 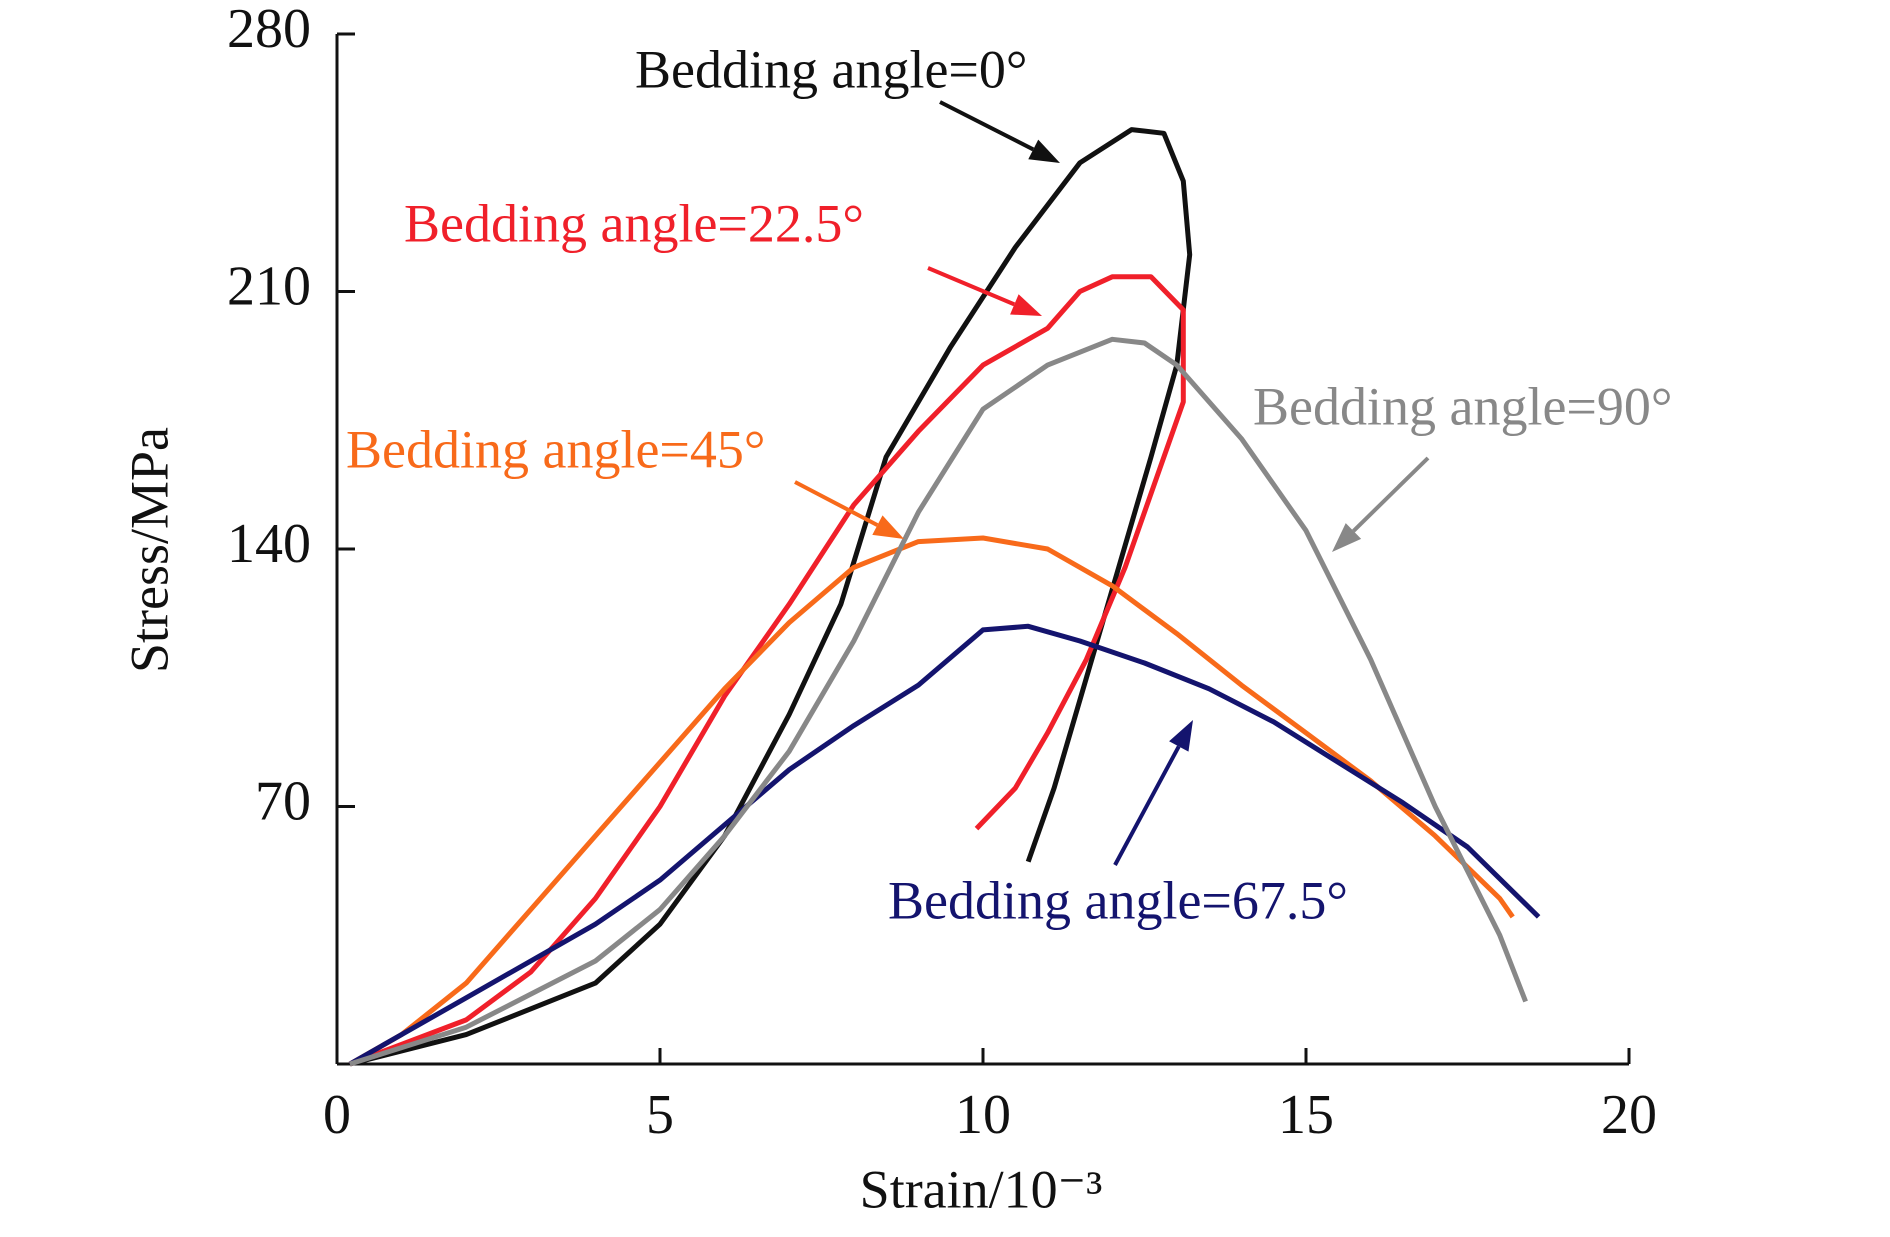 I want to click on annotation: Bedding angle=22.5°, so click(x=634, y=223).